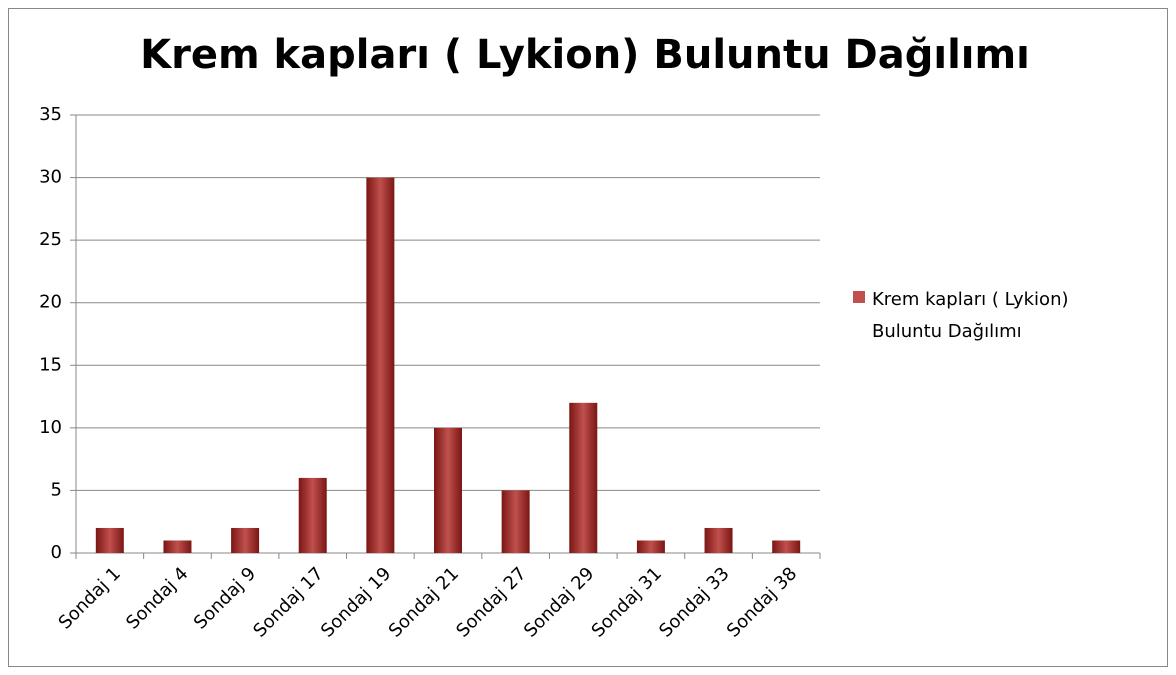 This screenshot has width=1176, height=675. What do you see at coordinates (50, 302) in the screenshot?
I see `y-tick-label: 20` at bounding box center [50, 302].